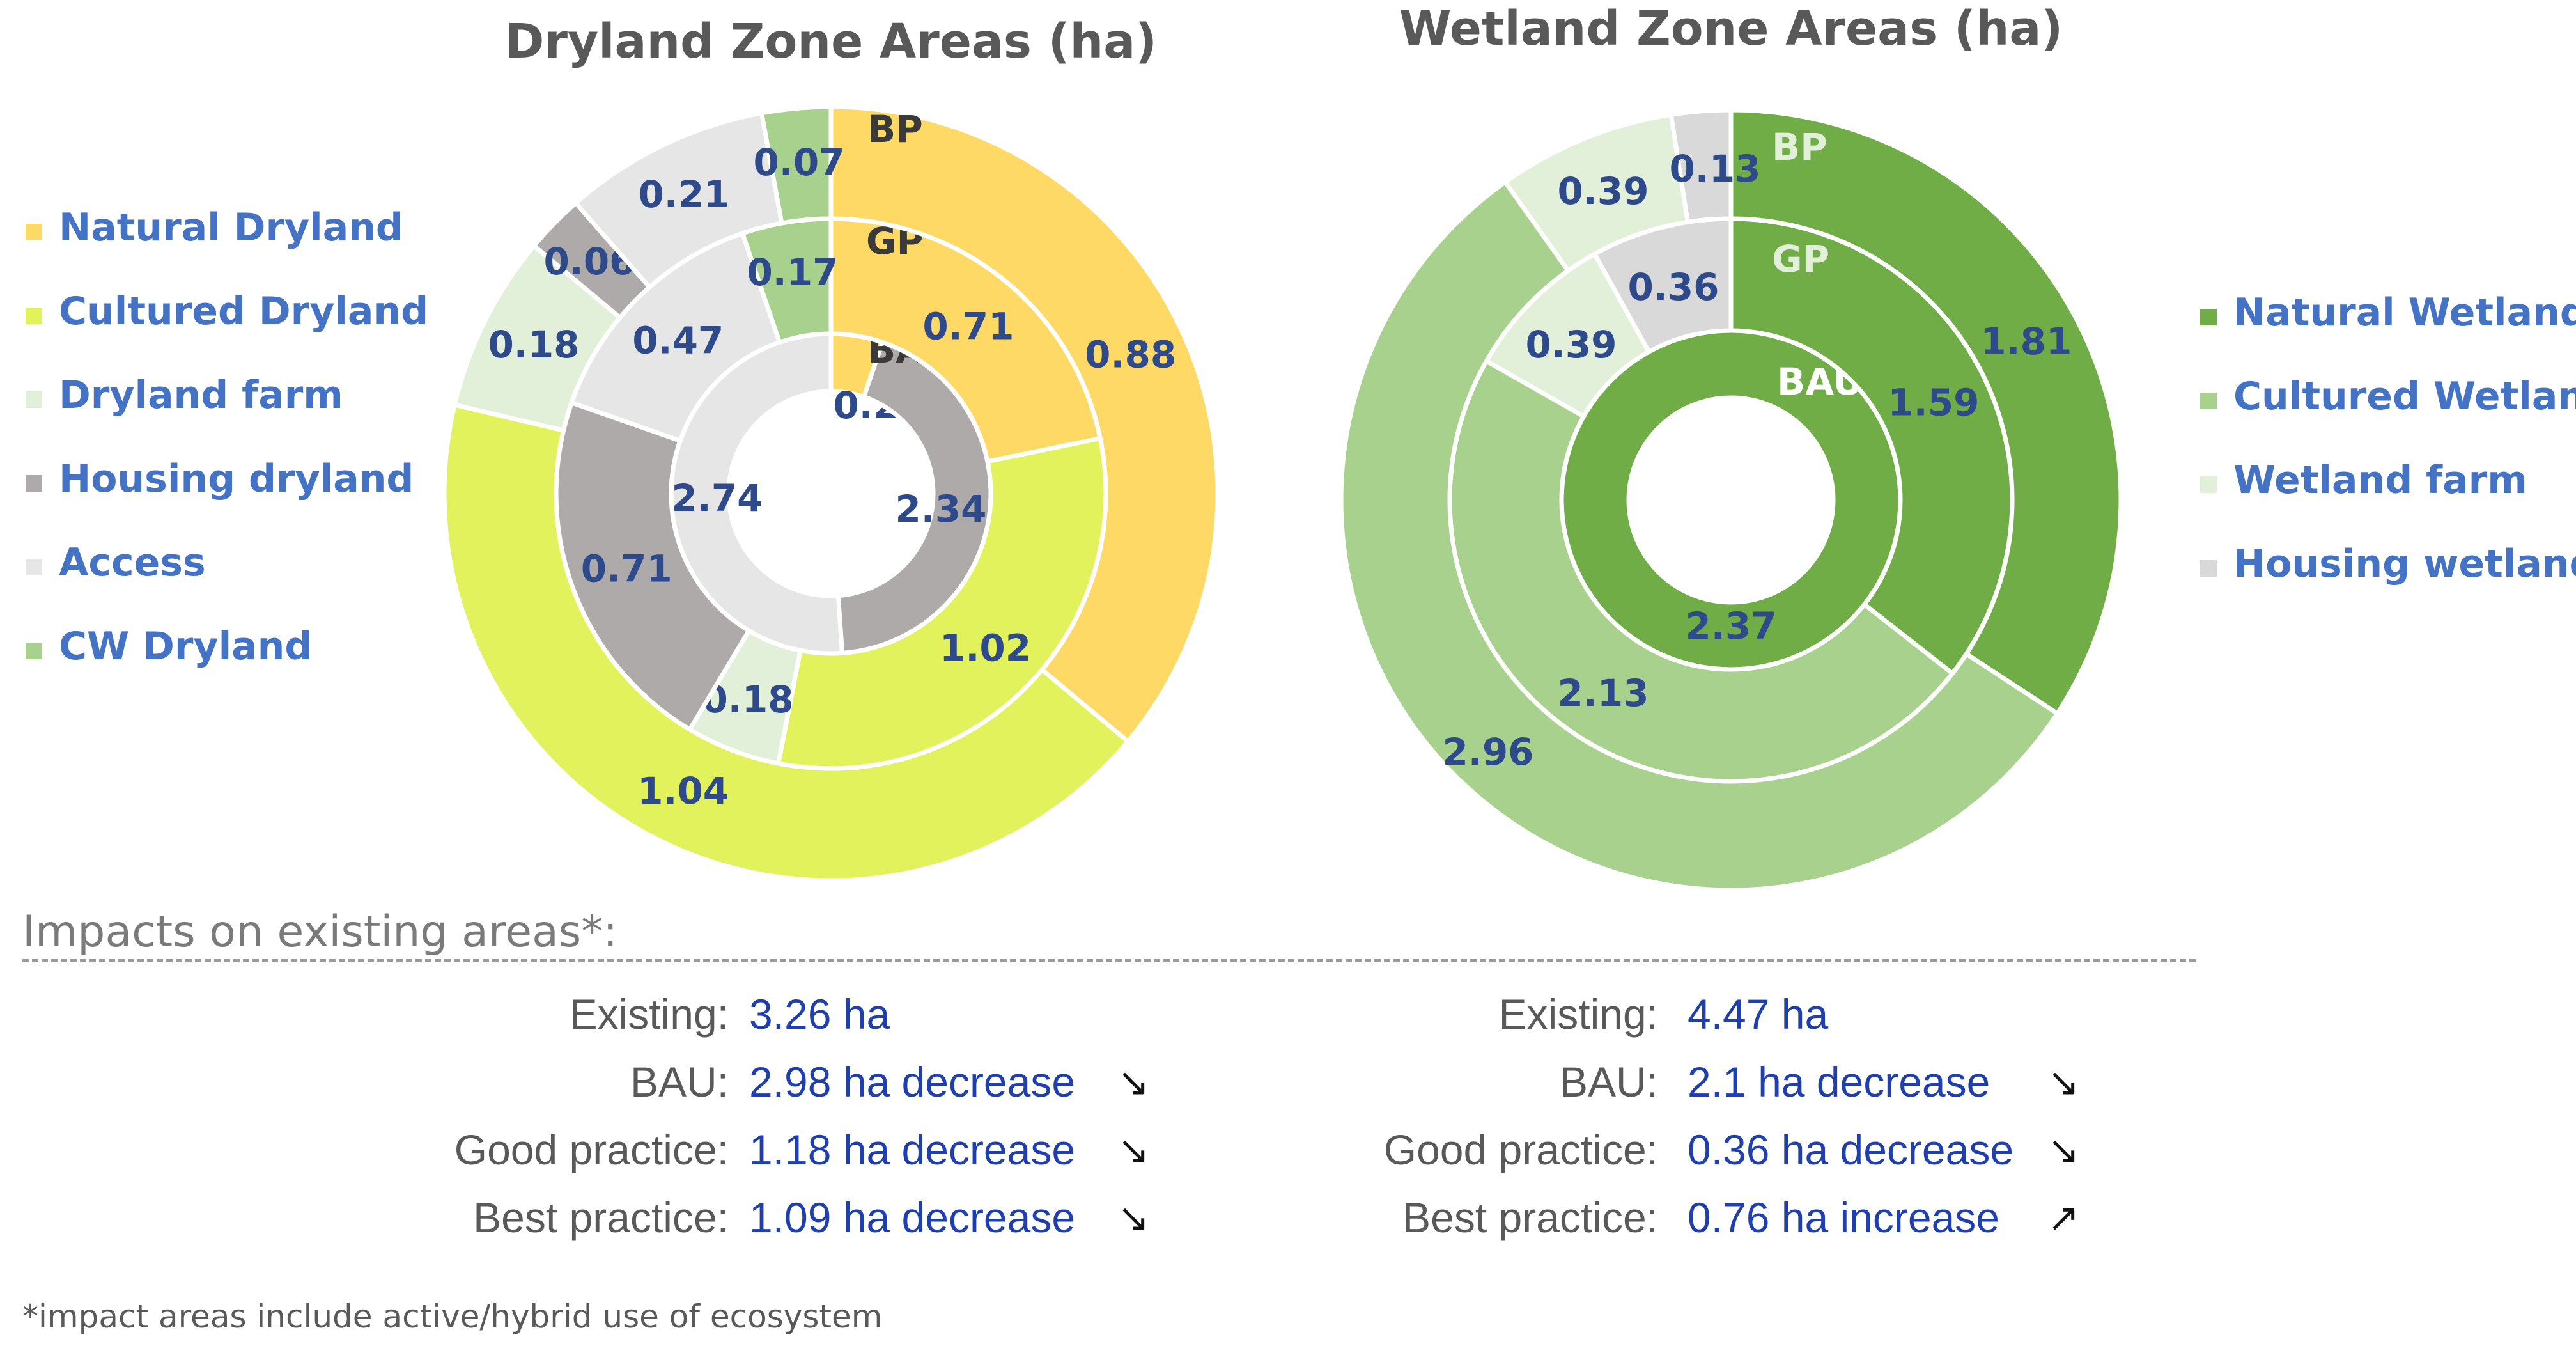  Describe the element at coordinates (34, 316) in the screenshot. I see `dryland-legend-swatch-cultured-dryland` at that location.